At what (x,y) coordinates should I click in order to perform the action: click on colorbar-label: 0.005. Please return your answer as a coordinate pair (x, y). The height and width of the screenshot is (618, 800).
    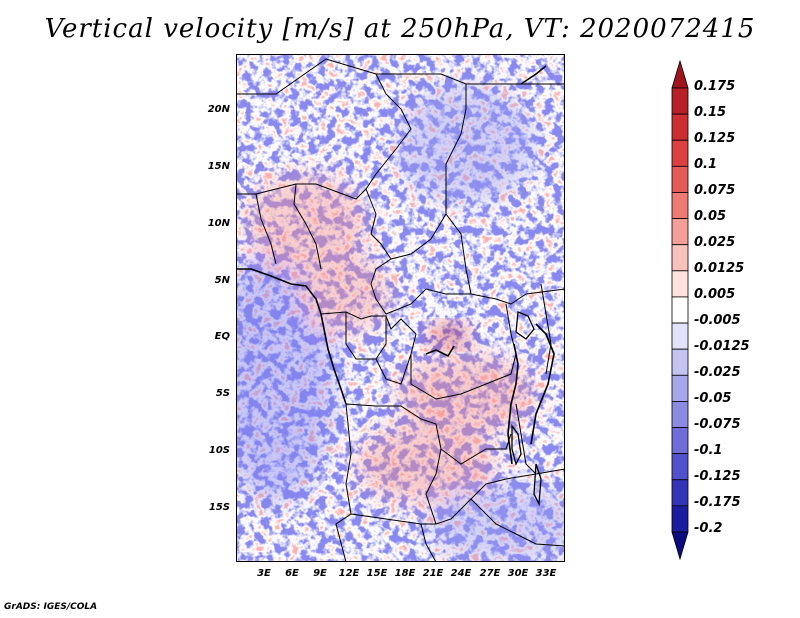
    Looking at the image, I should click on (715, 294).